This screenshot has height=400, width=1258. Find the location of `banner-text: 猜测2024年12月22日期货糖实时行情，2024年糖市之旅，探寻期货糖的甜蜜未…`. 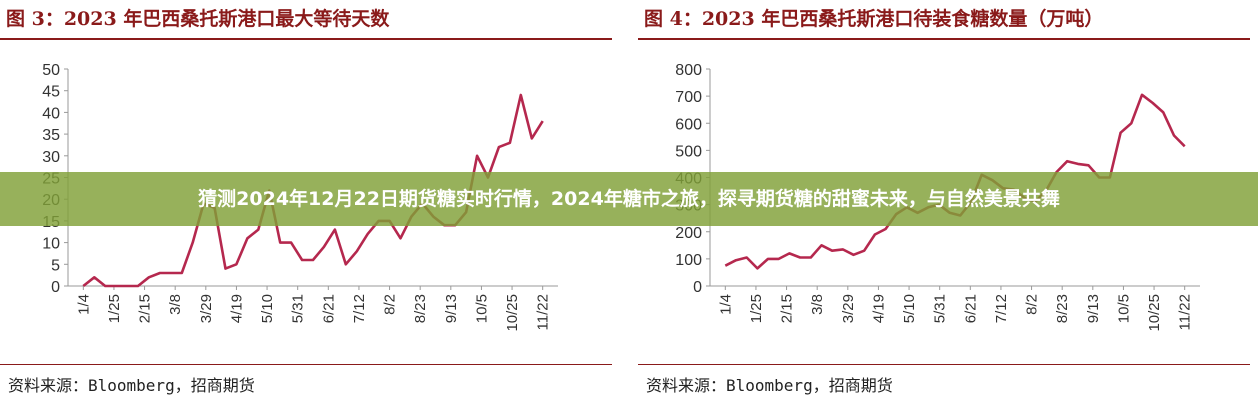

banner-text: 猜测2024年12月22日期货糖实时行情，2024年糖市之旅，探寻期货糖的甜蜜未… is located at coordinates (629, 199).